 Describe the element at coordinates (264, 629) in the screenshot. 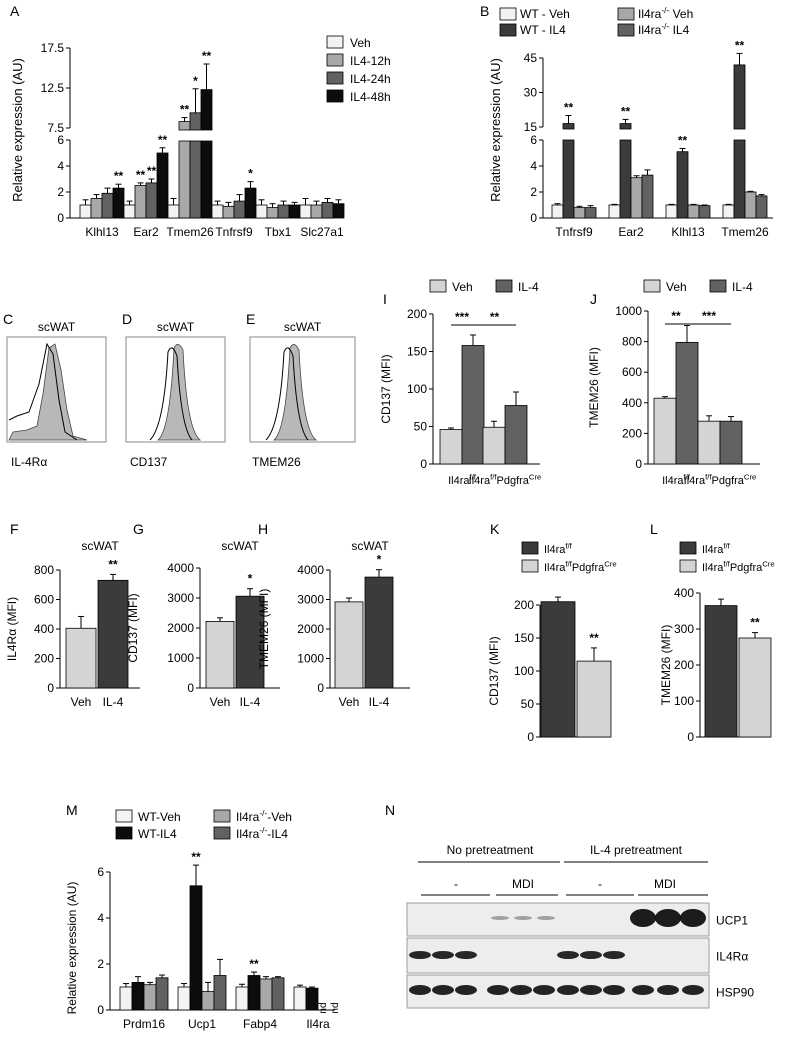

I see `panel-H-ylabel: TMEM26 (MFI)` at that location.